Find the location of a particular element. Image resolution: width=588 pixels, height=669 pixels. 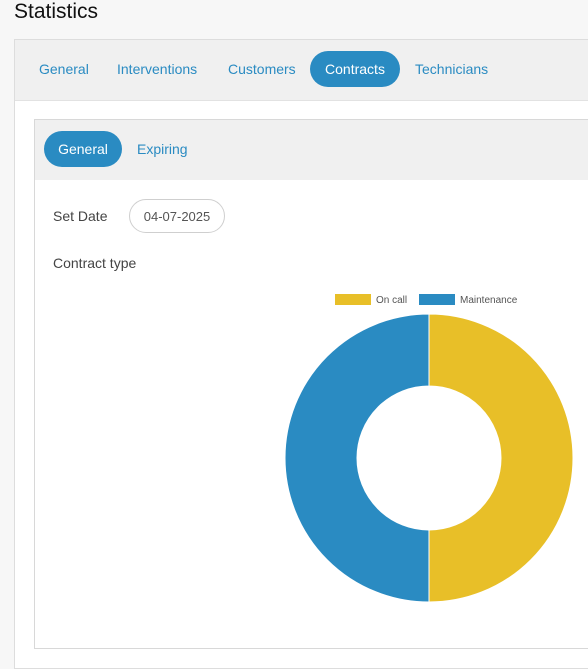

tab-technicians: Technicians is located at coordinates (452, 69).